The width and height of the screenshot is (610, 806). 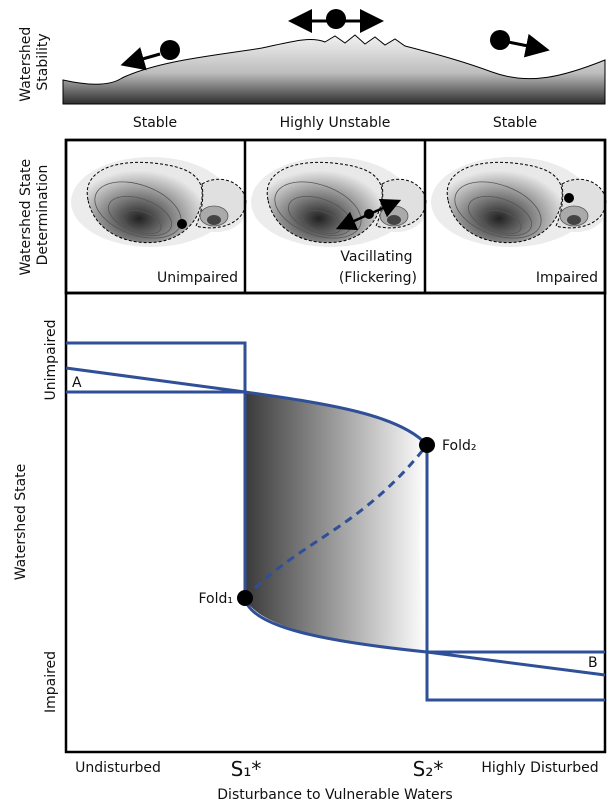 I want to click on unstable-branch, so click(x=336, y=522).